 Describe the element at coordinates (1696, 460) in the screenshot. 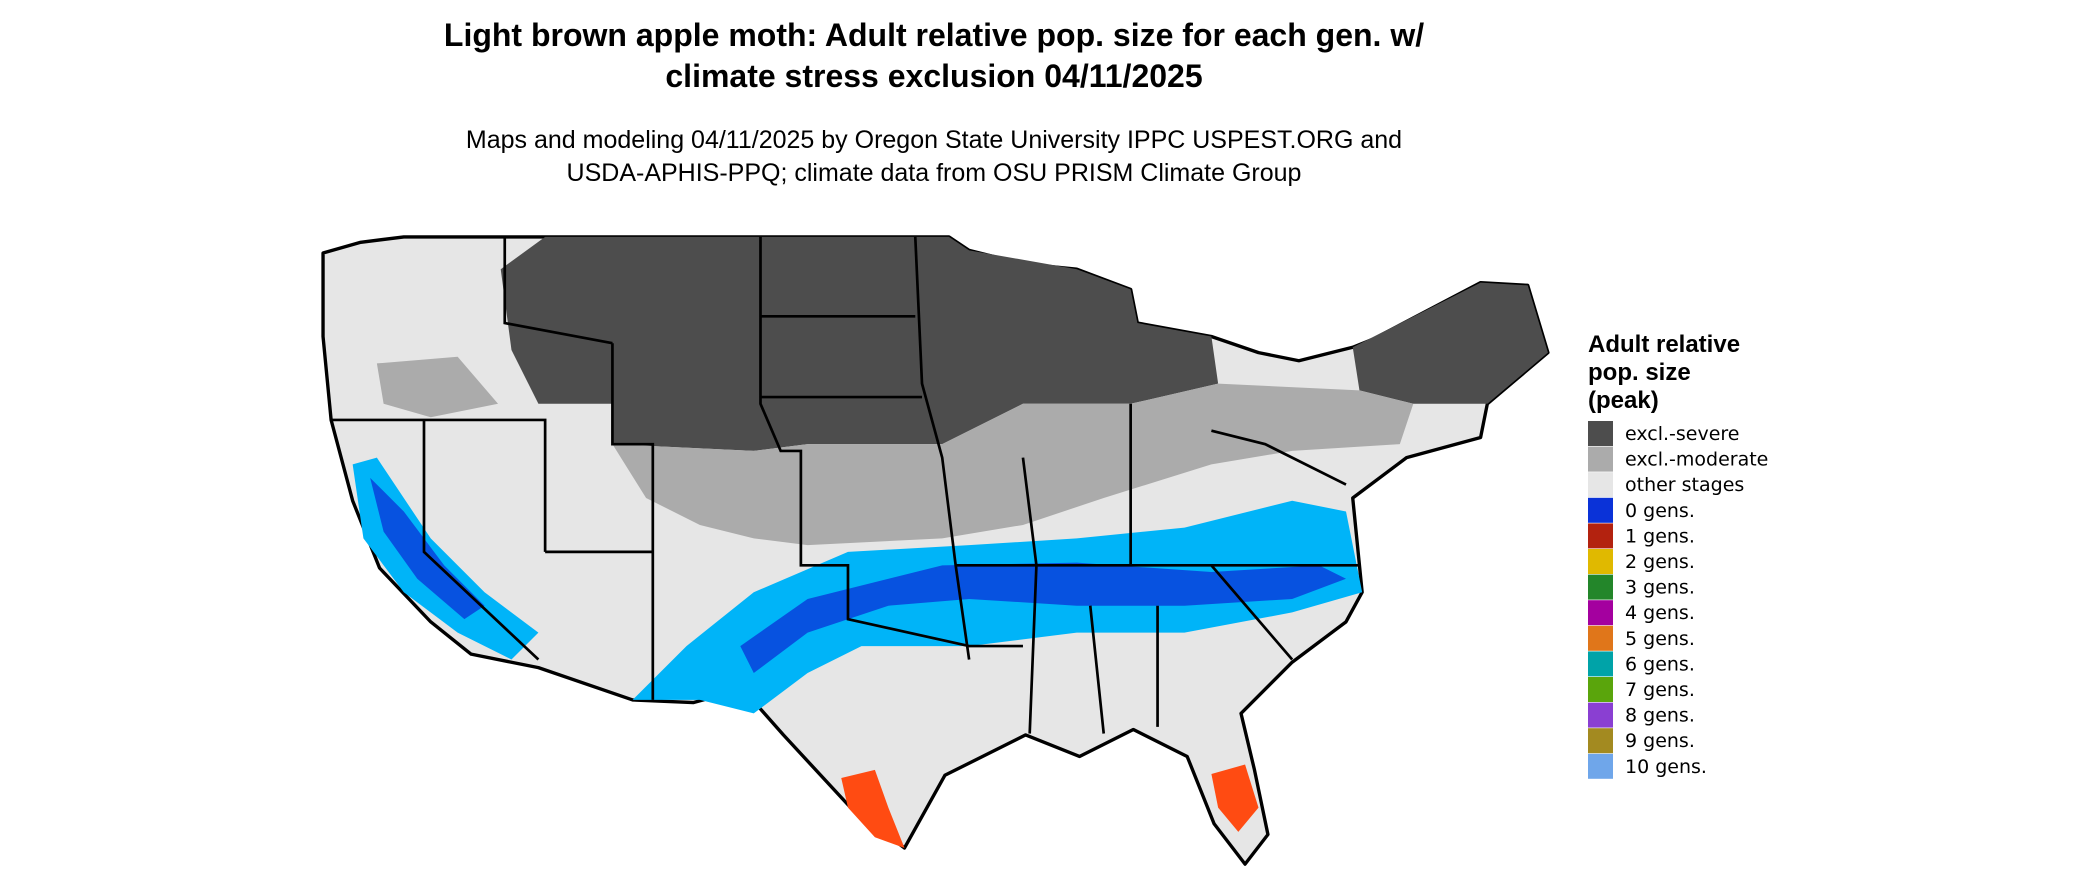

I see `legend-label: excl.-moderate` at that location.